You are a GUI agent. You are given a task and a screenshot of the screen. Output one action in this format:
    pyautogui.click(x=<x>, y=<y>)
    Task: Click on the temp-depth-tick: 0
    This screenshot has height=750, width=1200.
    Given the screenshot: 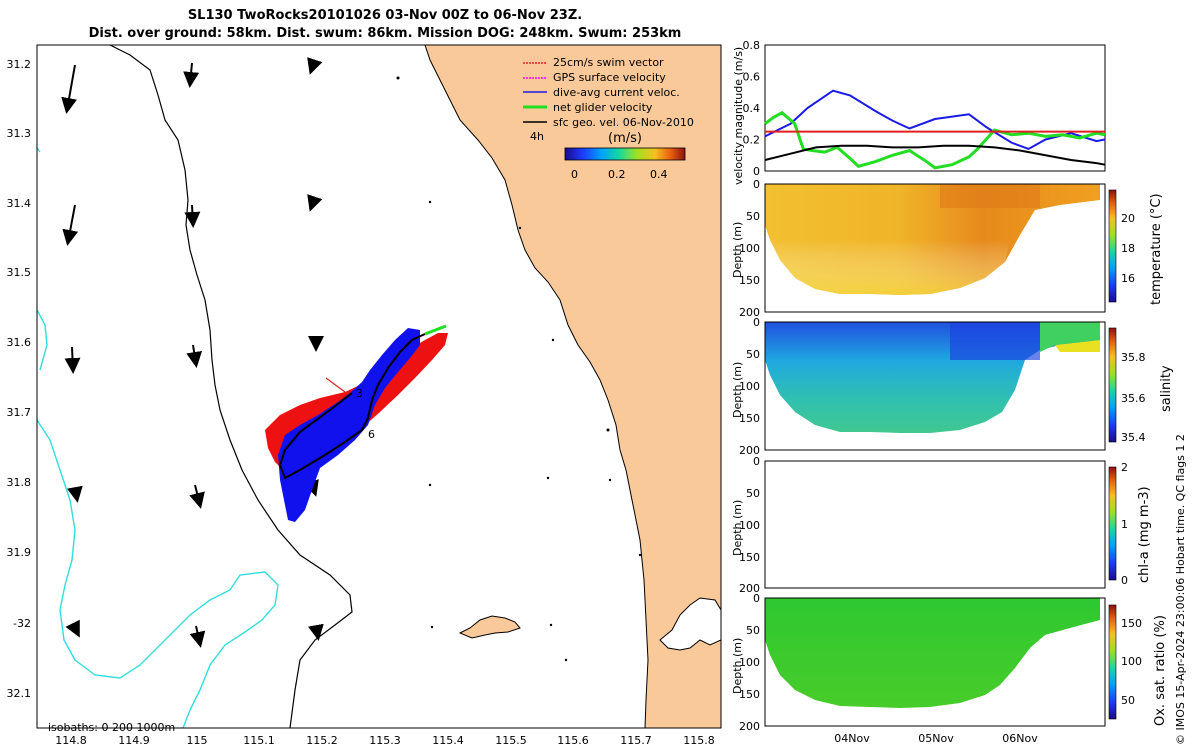 What is the action you would take?
    pyautogui.click(x=756, y=184)
    